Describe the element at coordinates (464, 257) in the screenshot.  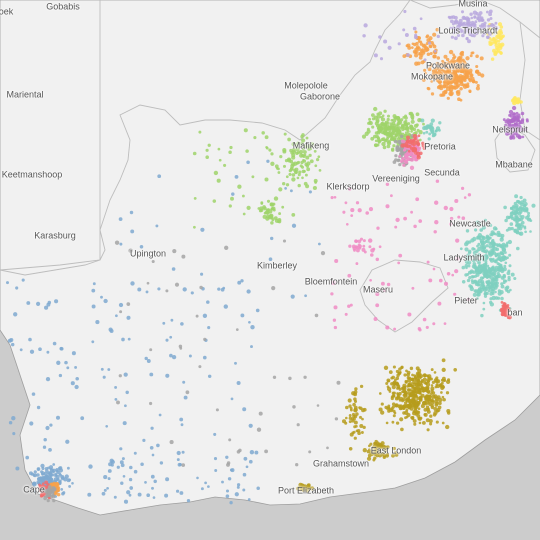
I see `place-label-ladysmith: Ladysmith` at that location.